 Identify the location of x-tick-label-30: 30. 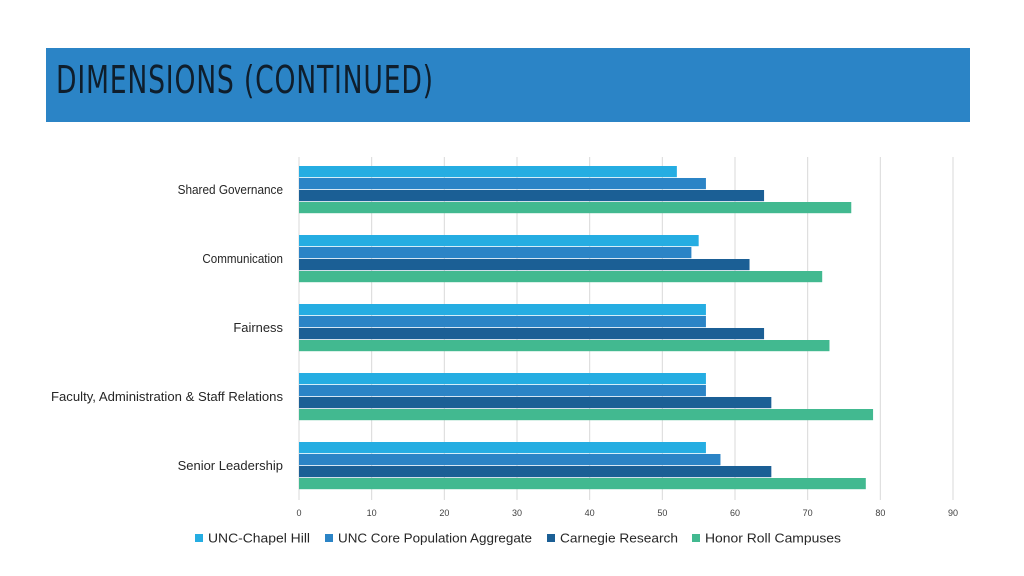
(517, 513).